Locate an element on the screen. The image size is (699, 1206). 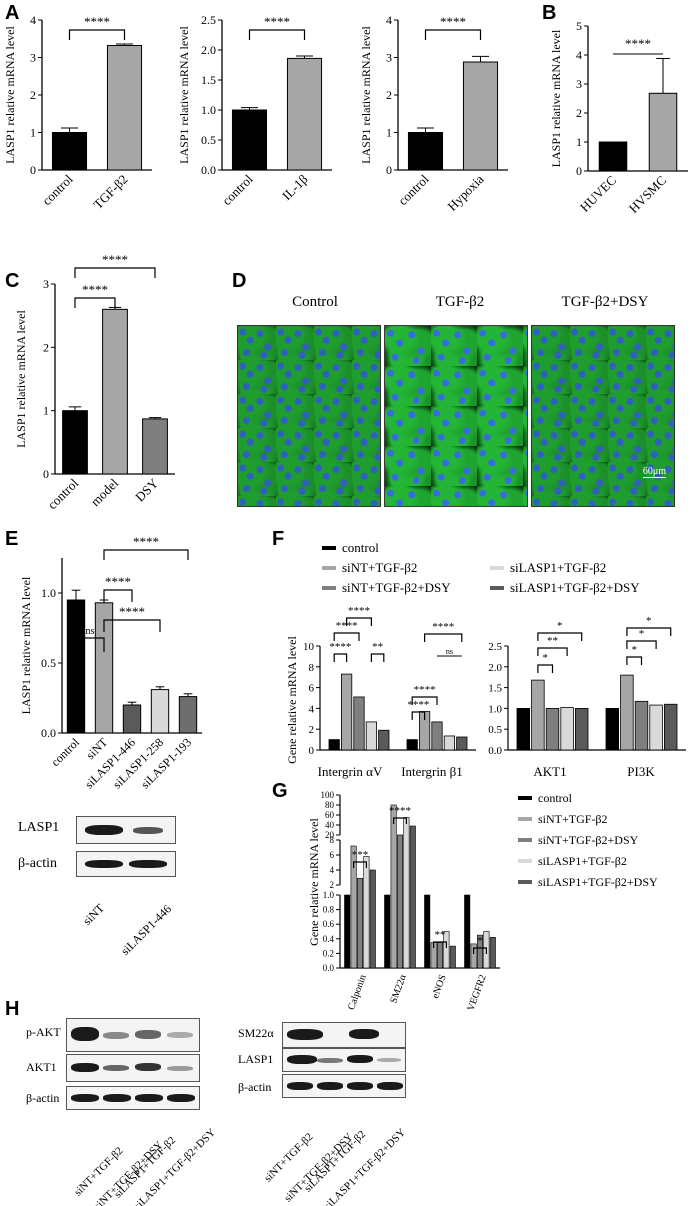
blot-e-row-actin: β-actin is located at coordinates (37, 863).